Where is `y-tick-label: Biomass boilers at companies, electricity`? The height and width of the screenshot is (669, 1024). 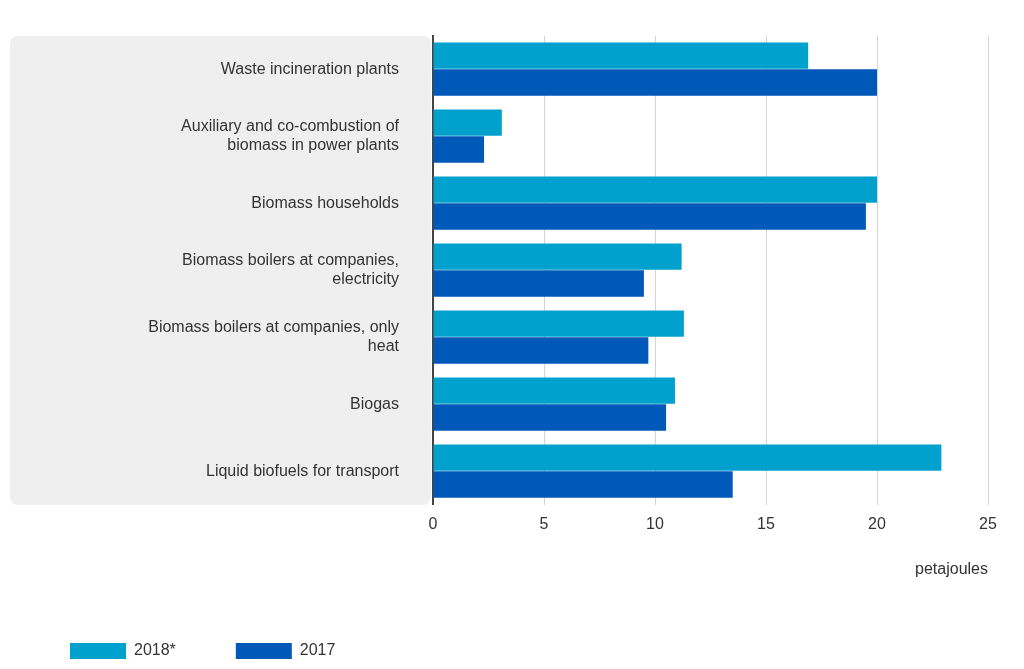 y-tick-label: Biomass boilers at companies, electricity is located at coordinates (290, 269).